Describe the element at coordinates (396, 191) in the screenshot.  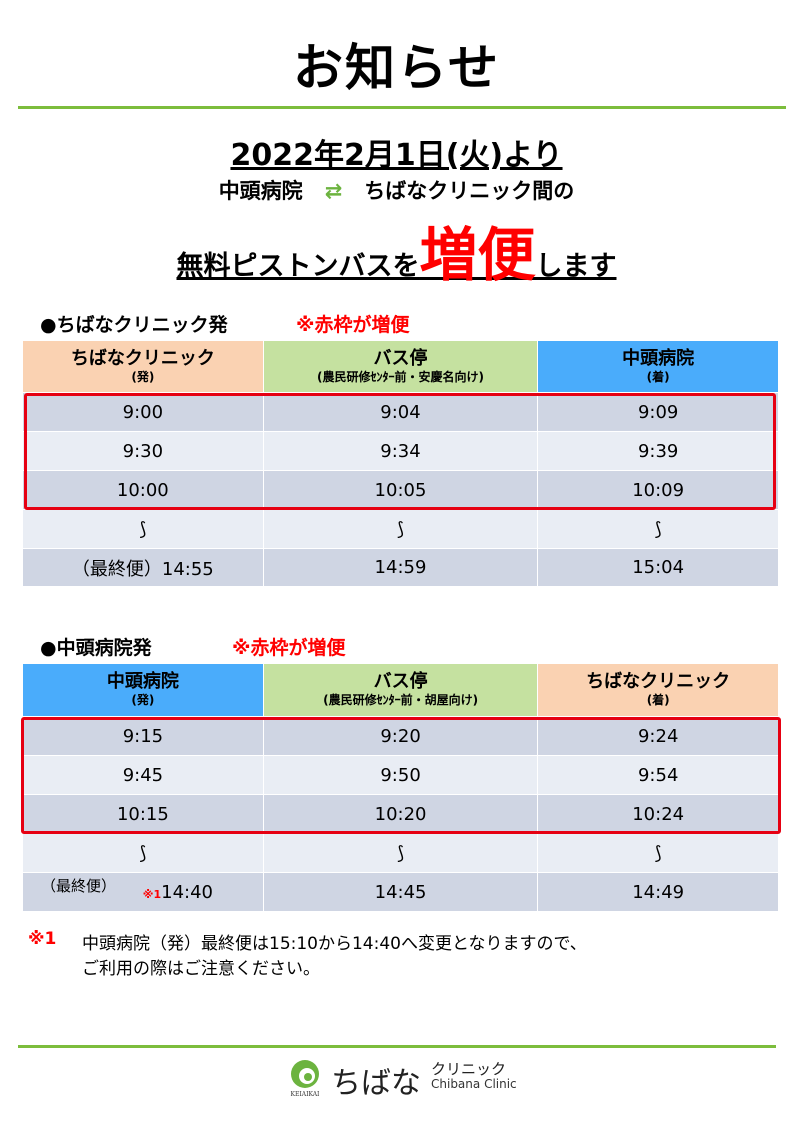
I see `route-line: 中頭病院 ⇄ ちばなクリニック間の` at that location.